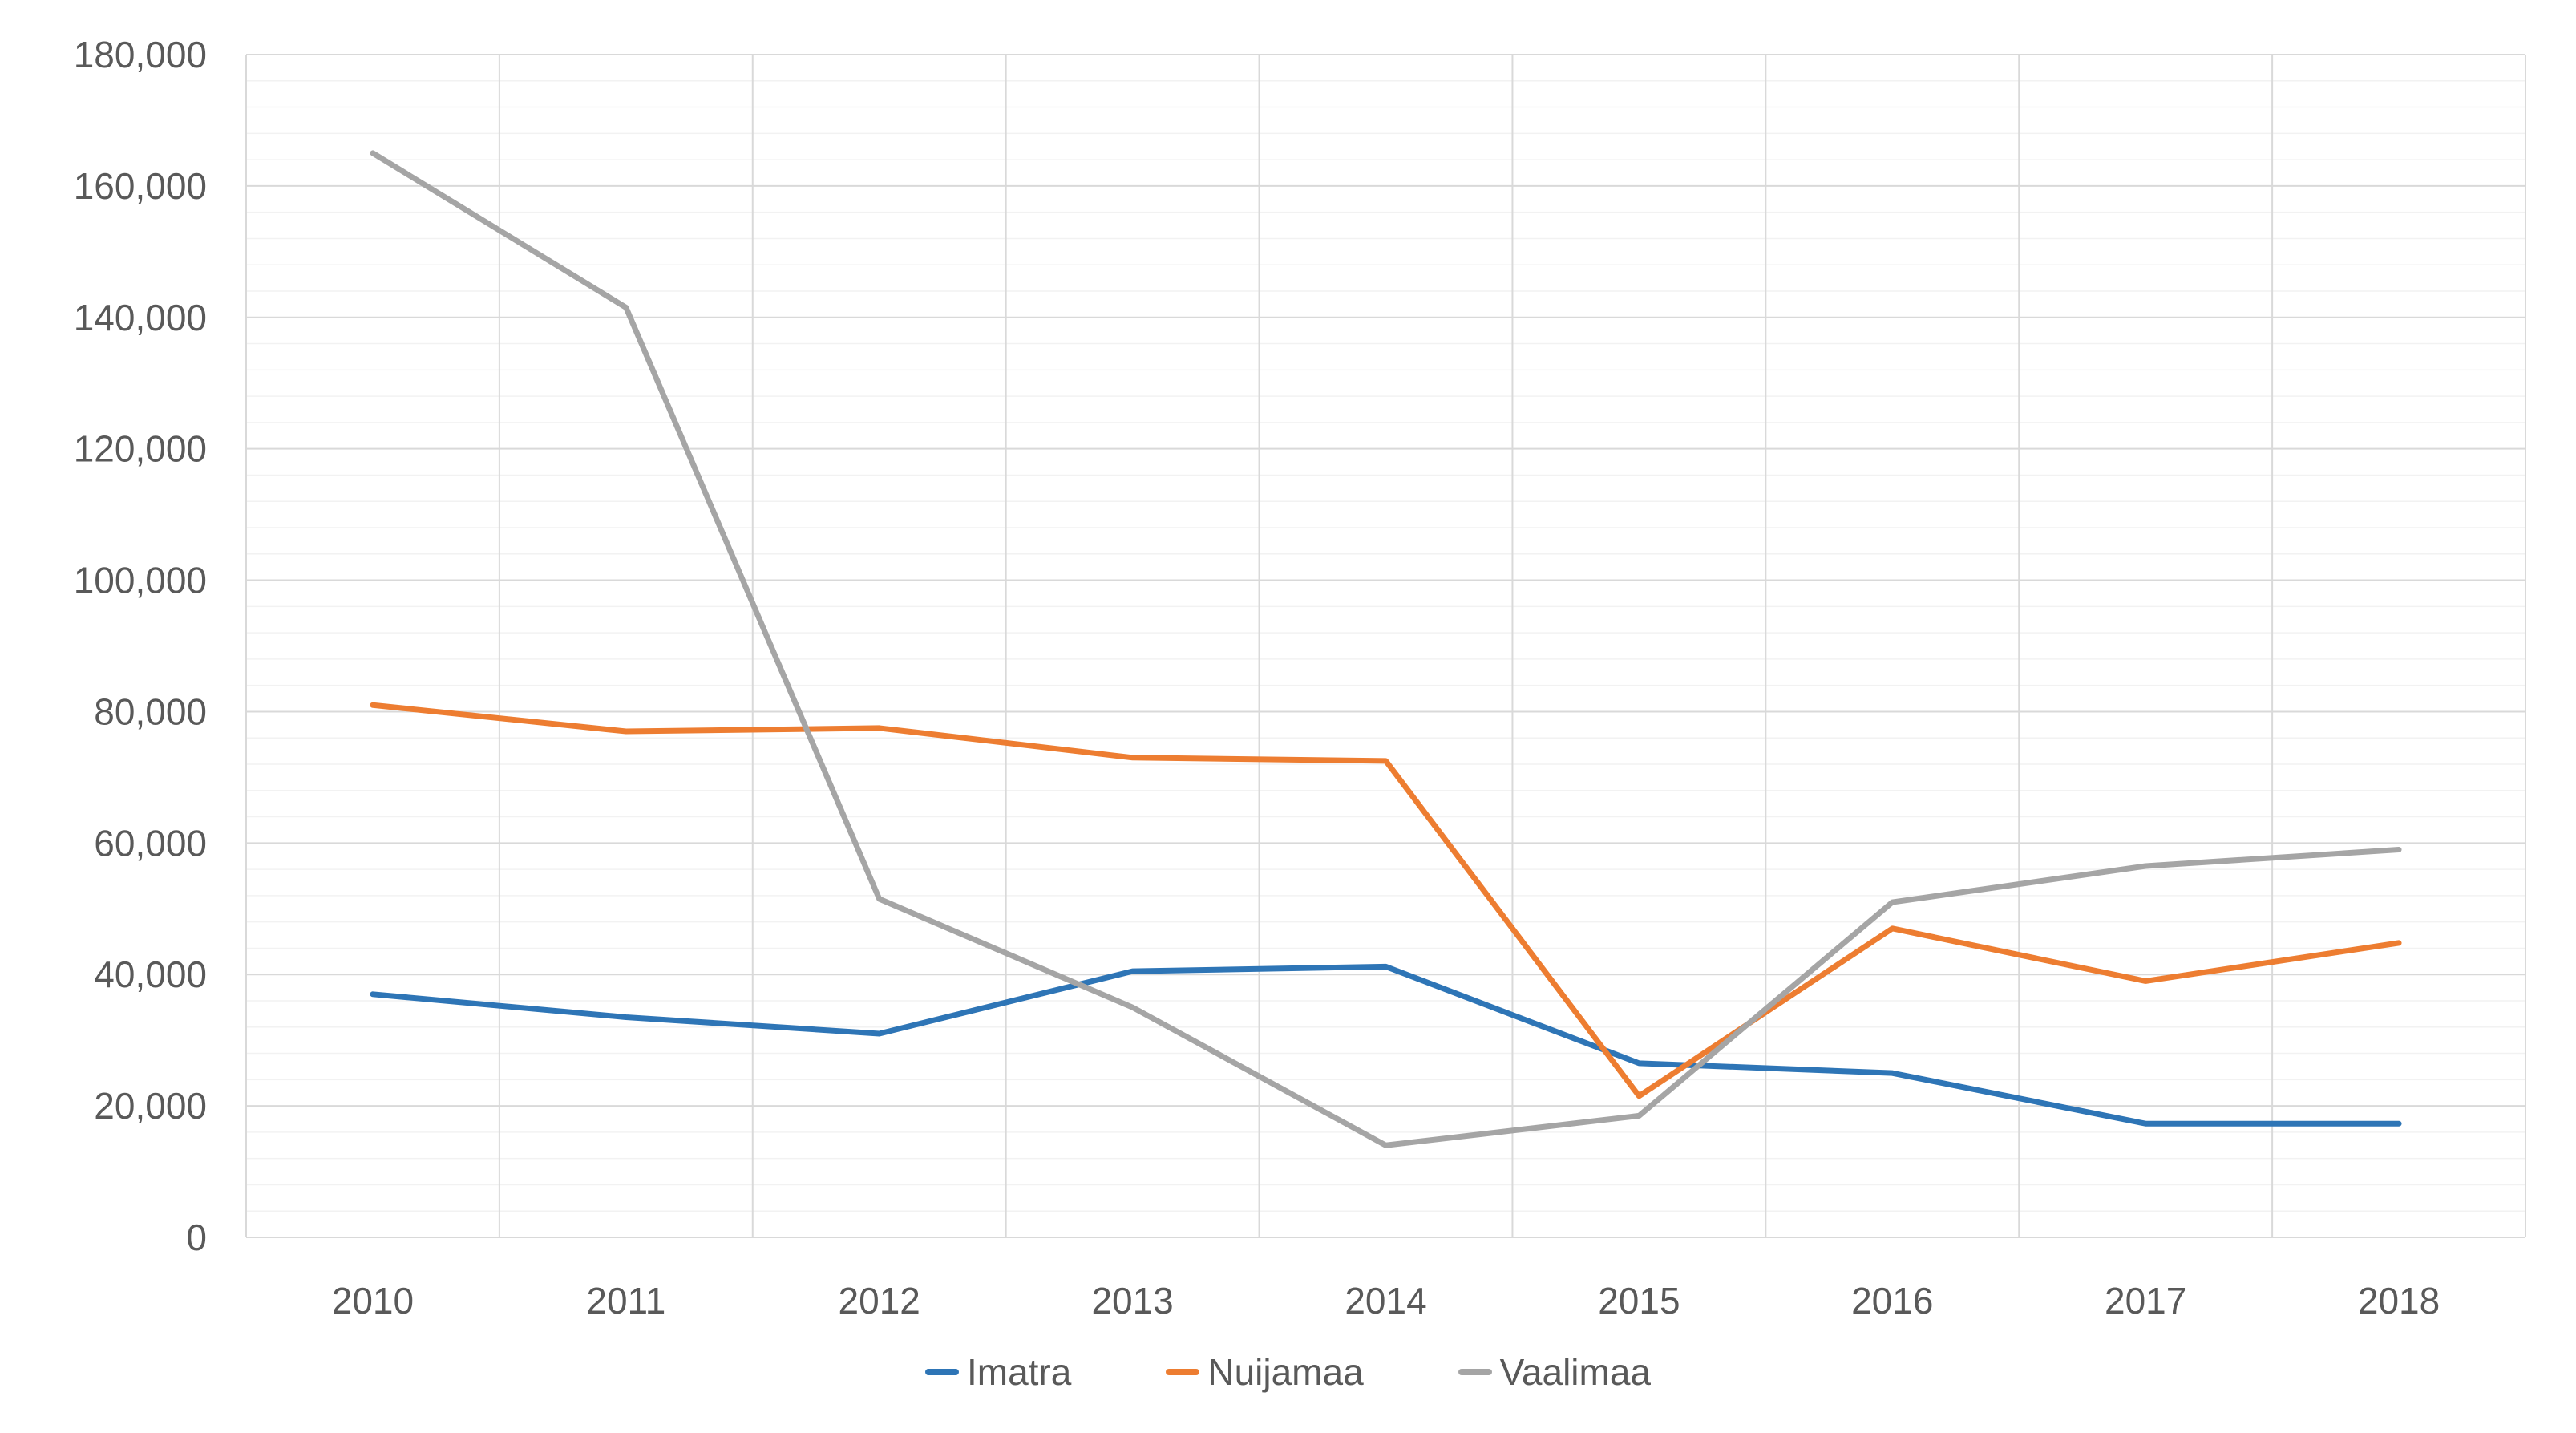 The height and width of the screenshot is (1433, 2576). I want to click on legend-item-vaalimaa: Vaalimaa, so click(1554, 1372).